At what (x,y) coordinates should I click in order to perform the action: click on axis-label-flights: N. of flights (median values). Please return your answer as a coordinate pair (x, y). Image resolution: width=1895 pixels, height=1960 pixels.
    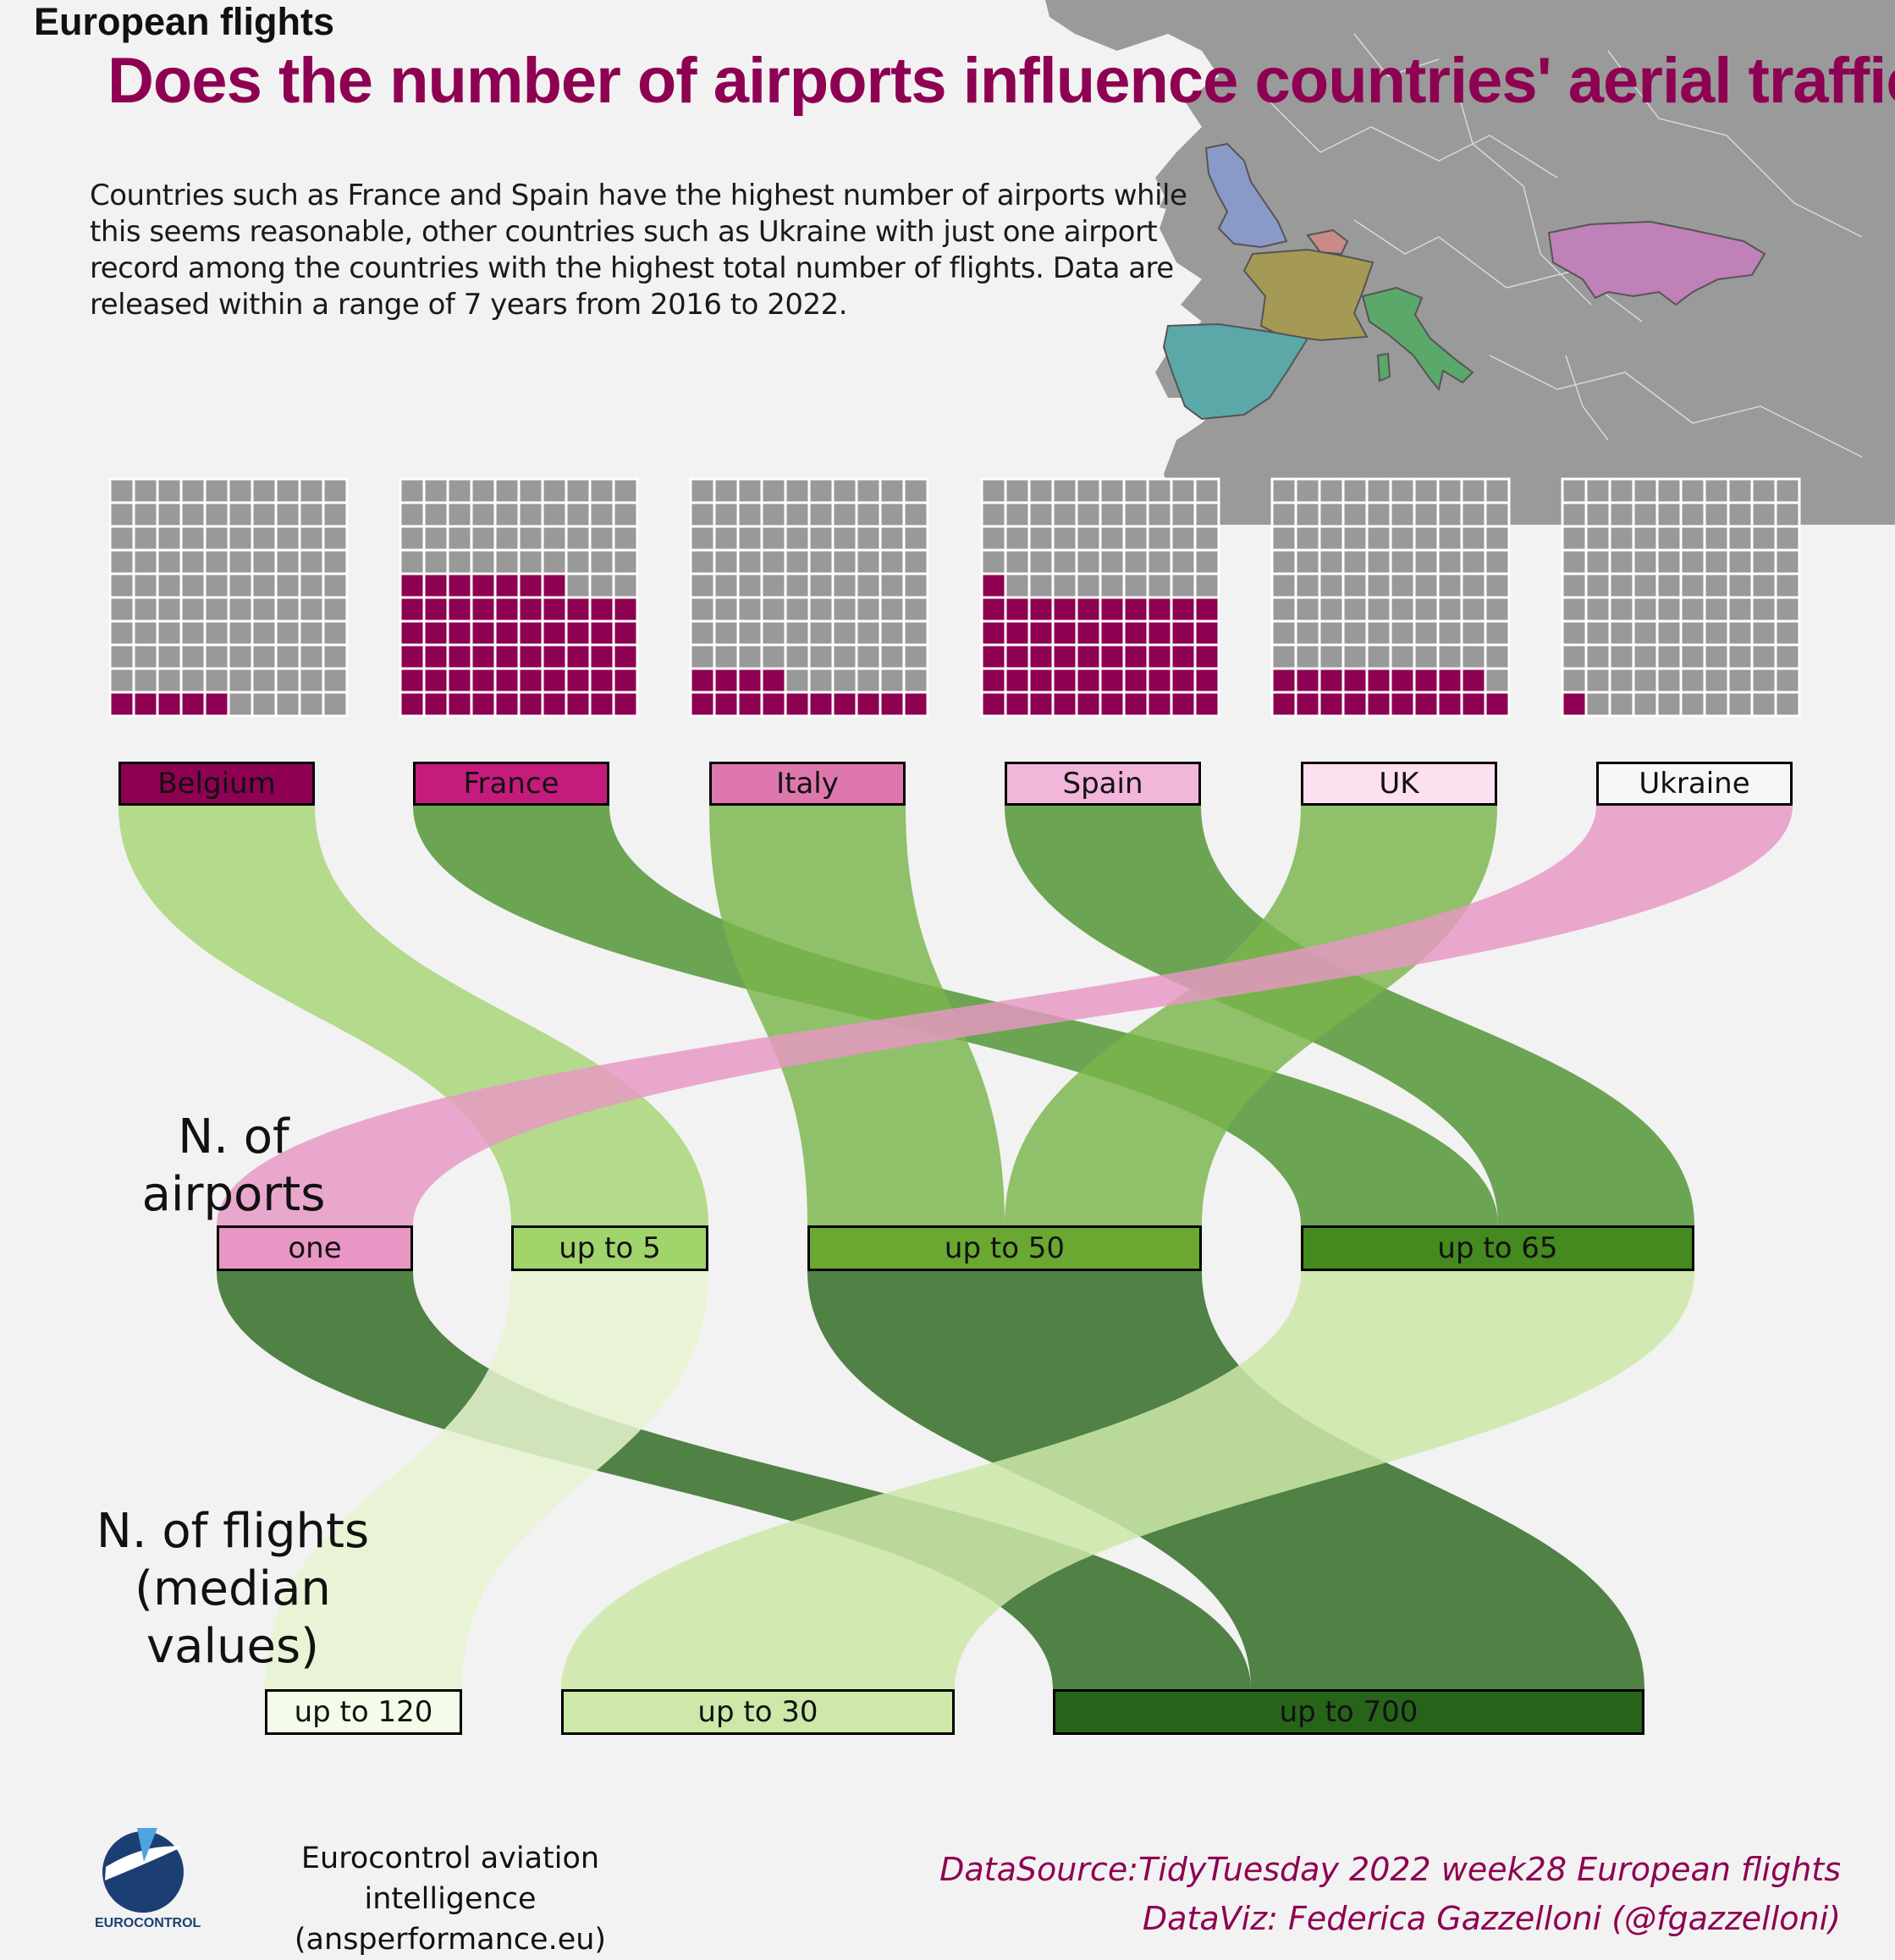
    Looking at the image, I should click on (233, 1589).